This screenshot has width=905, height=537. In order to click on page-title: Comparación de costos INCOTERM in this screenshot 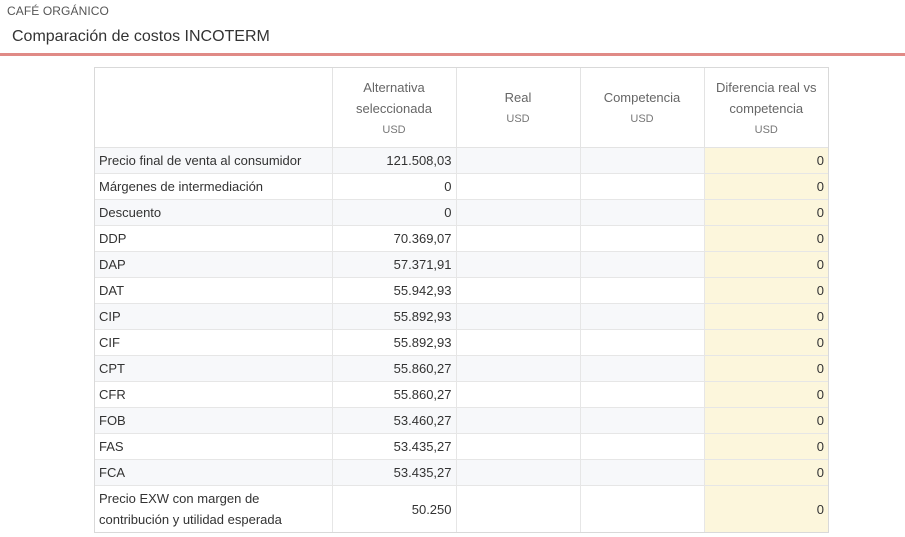, I will do `click(141, 36)`.